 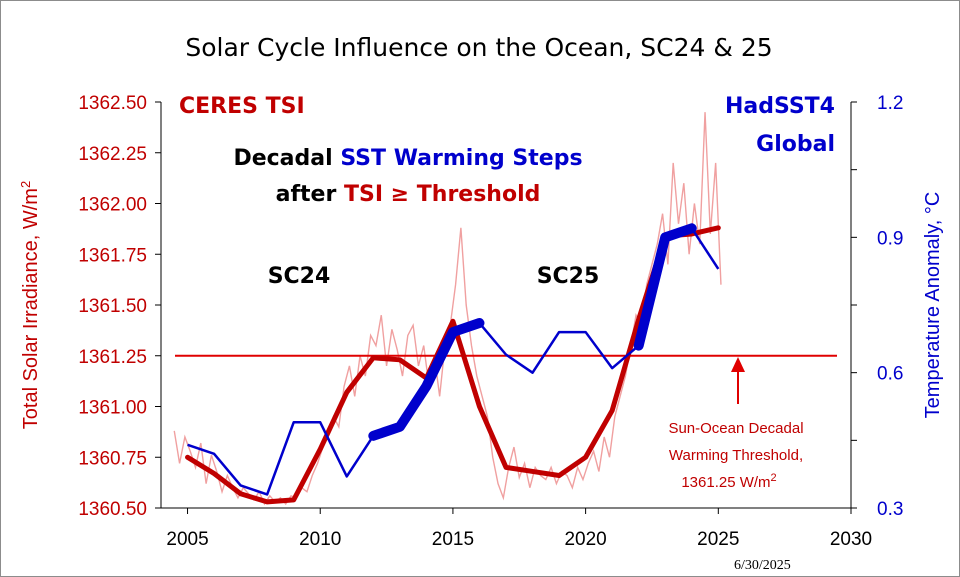 I want to click on steps-label-decadal: Decadal, so click(x=286, y=158).